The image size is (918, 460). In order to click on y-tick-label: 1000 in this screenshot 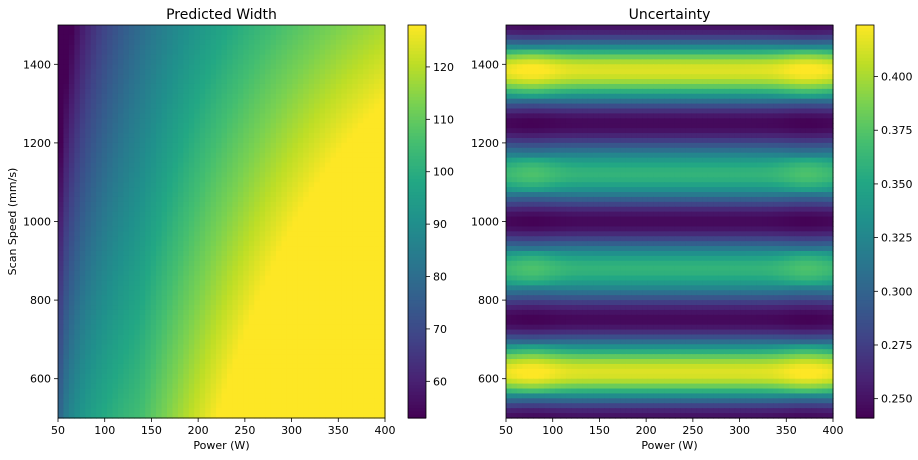, I will do `click(37, 222)`.